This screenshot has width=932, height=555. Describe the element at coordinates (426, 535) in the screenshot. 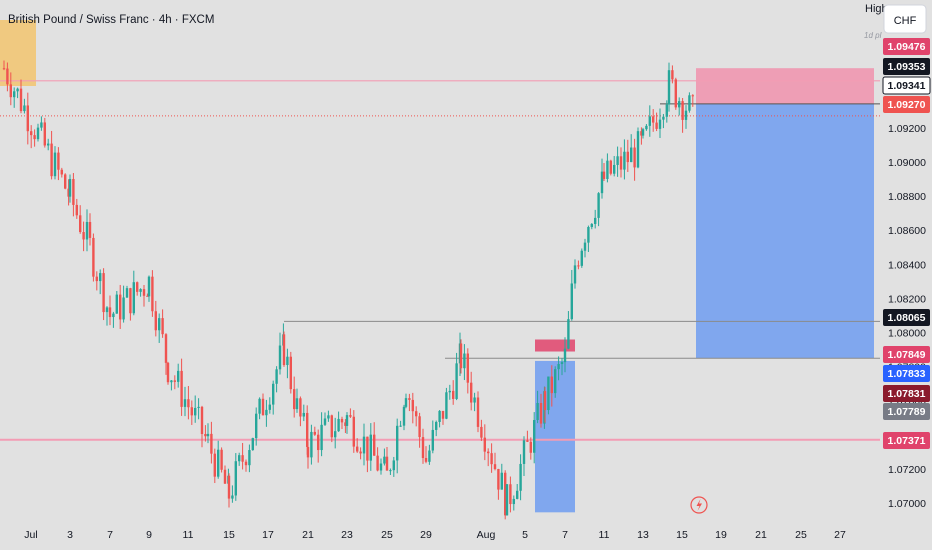

I see `x-tick-label: 29` at that location.